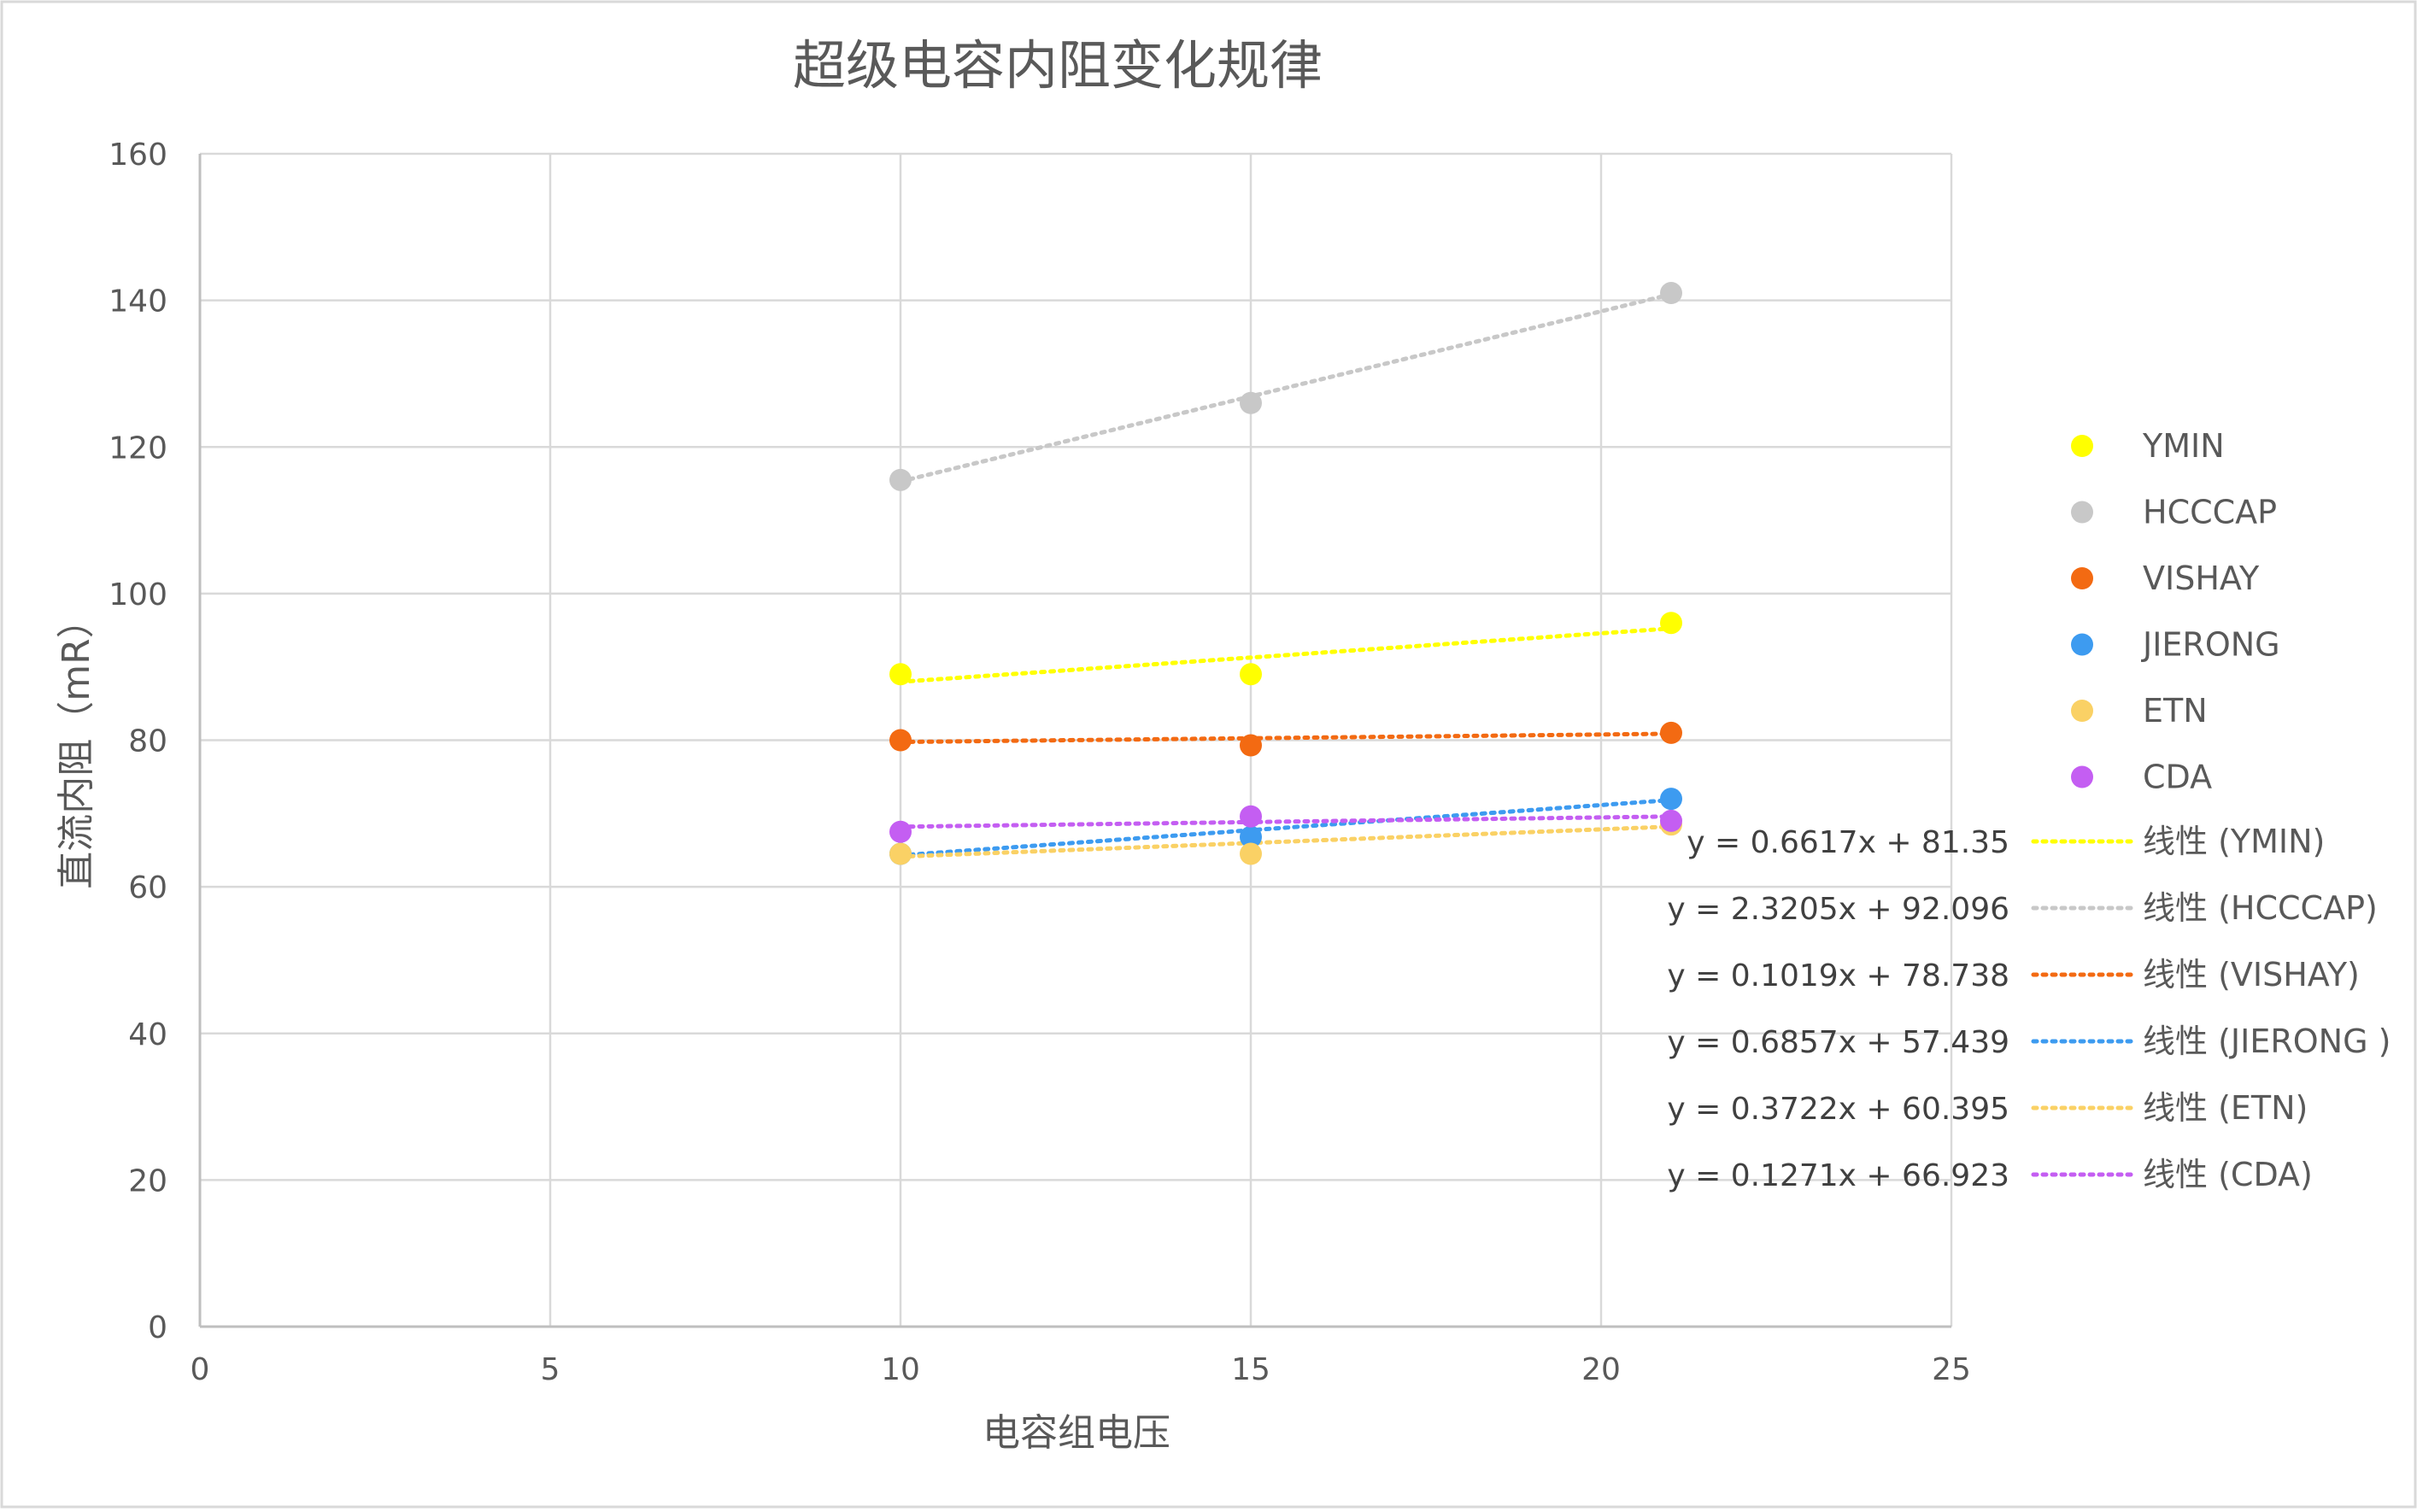 This screenshot has height=1512, width=2417. What do you see at coordinates (1286, 821) in the screenshot?
I see `trendline-cda` at bounding box center [1286, 821].